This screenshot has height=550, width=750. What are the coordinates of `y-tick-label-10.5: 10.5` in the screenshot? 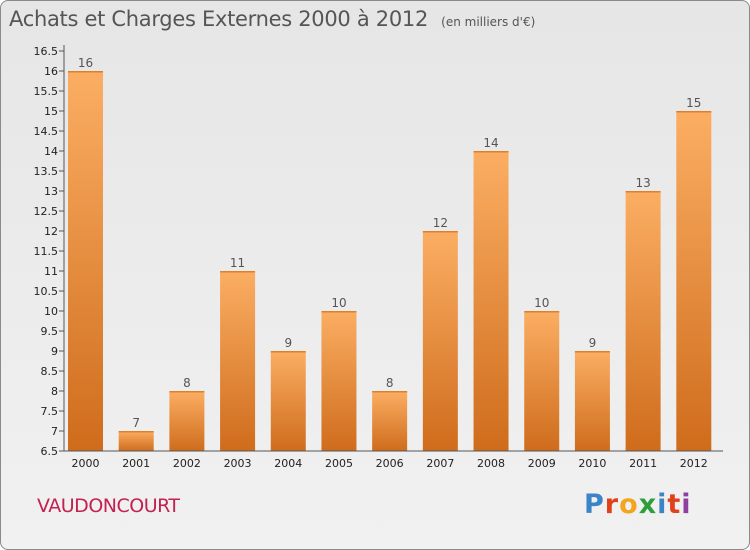 It's located at (46, 291).